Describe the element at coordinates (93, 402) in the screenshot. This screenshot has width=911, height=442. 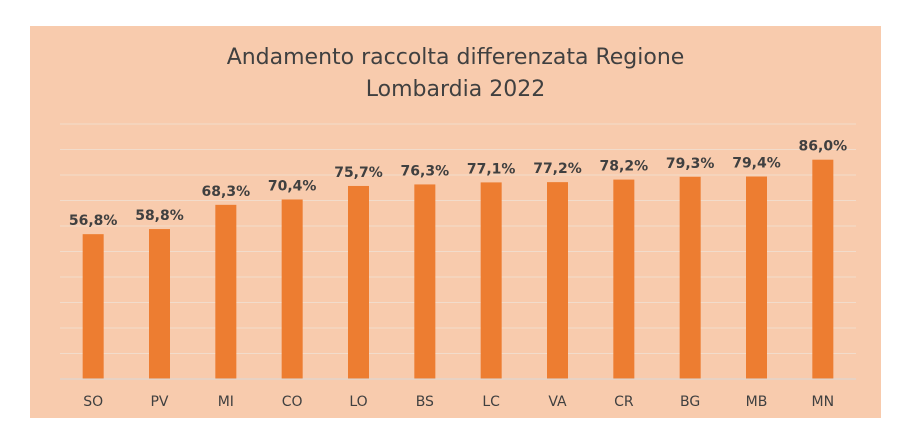
I see `category-label-so: SO` at that location.